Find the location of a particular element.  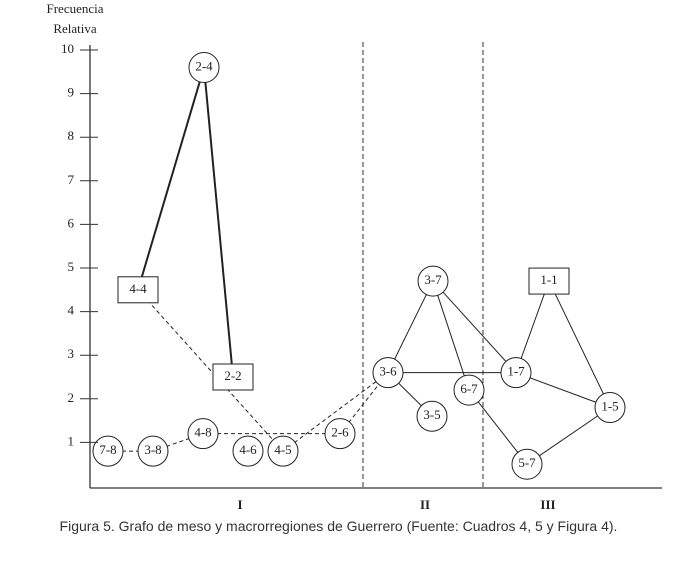

node-label: 4-6 is located at coordinates (248, 449).